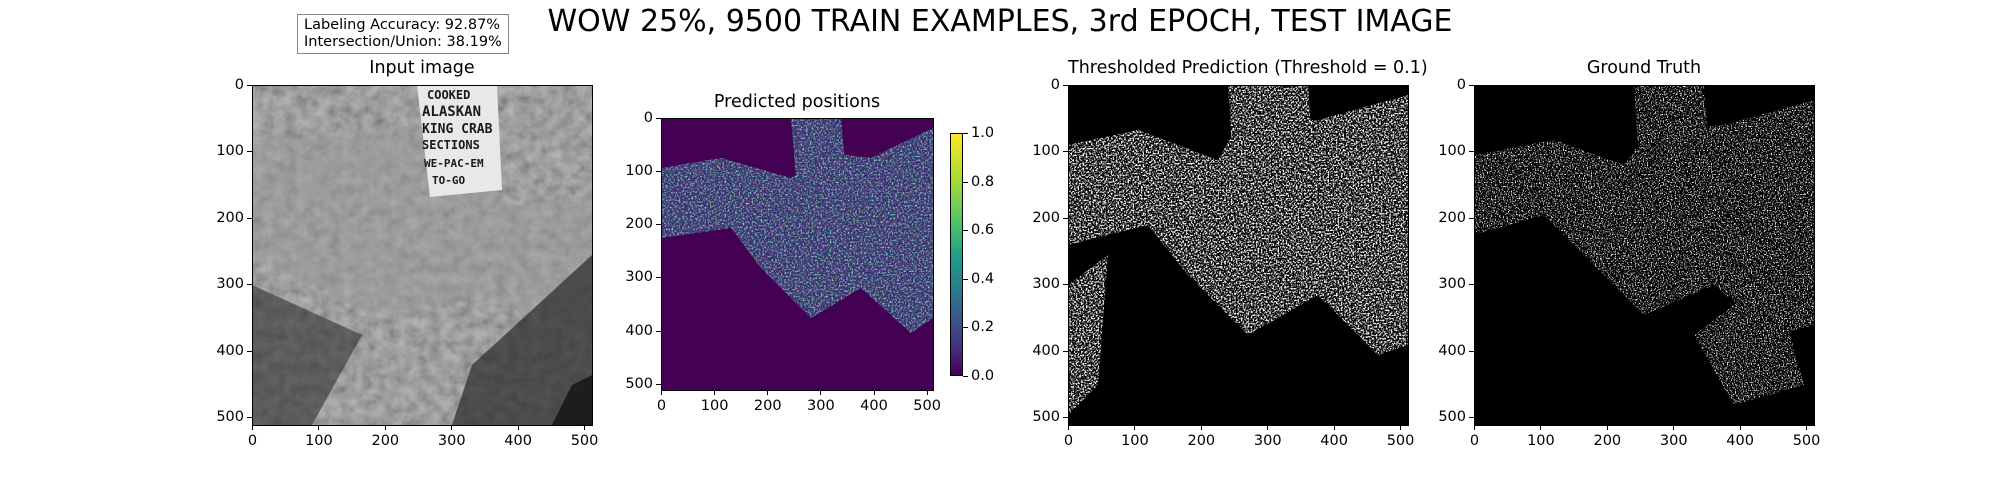 Image resolution: width=2000 pixels, height=500 pixels. Describe the element at coordinates (422, 68) in the screenshot. I see `panel-title-input: Input image` at that location.